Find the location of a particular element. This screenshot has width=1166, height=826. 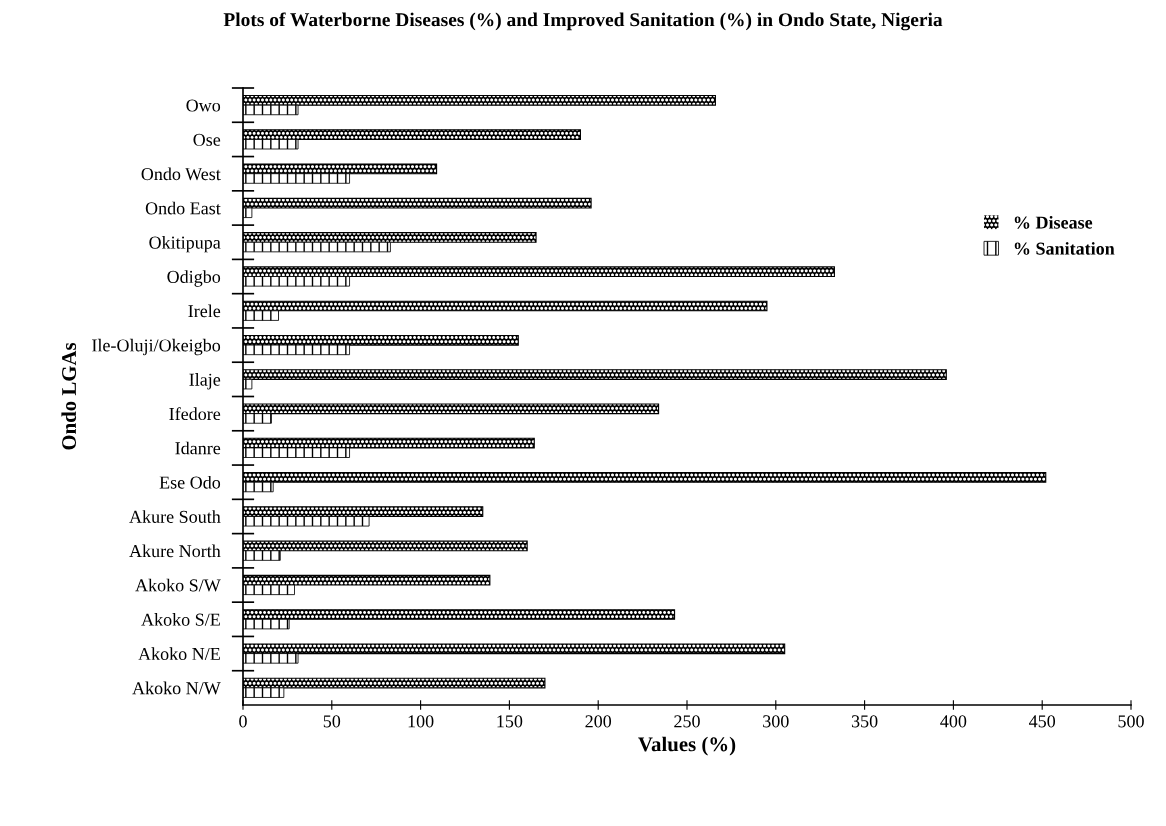

y-tick-label: Ifedore is located at coordinates (195, 414).